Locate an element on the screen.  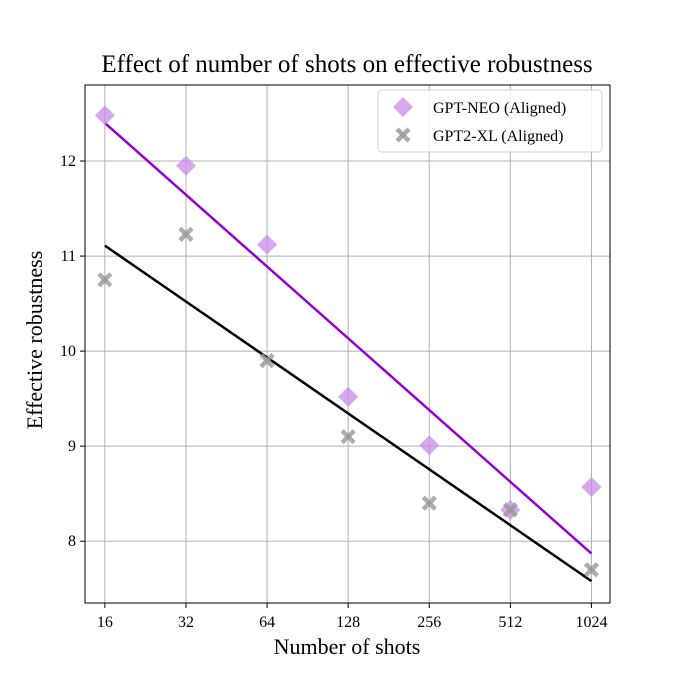
x-tick-label: 512 is located at coordinates (510, 622).